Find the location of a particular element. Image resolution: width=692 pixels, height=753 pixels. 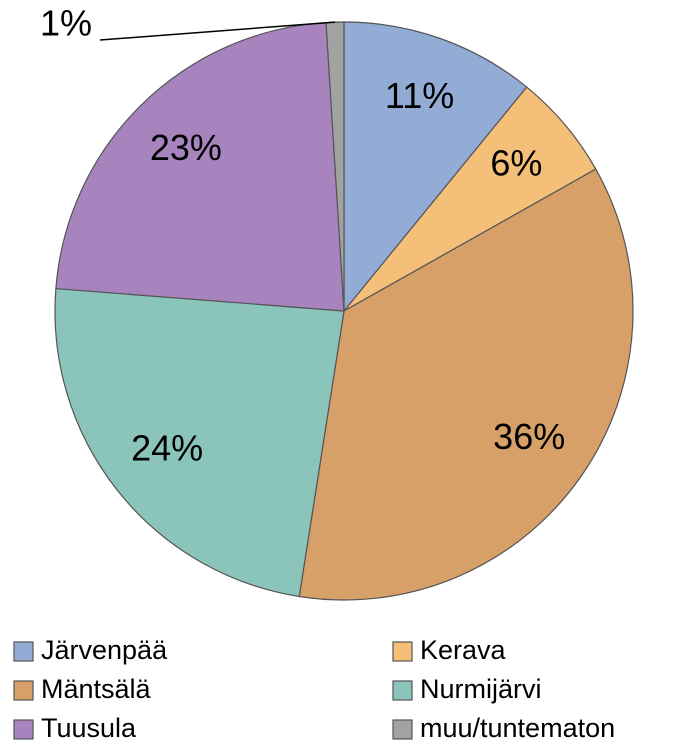

legend-label: Tuusula is located at coordinates (89, 728).